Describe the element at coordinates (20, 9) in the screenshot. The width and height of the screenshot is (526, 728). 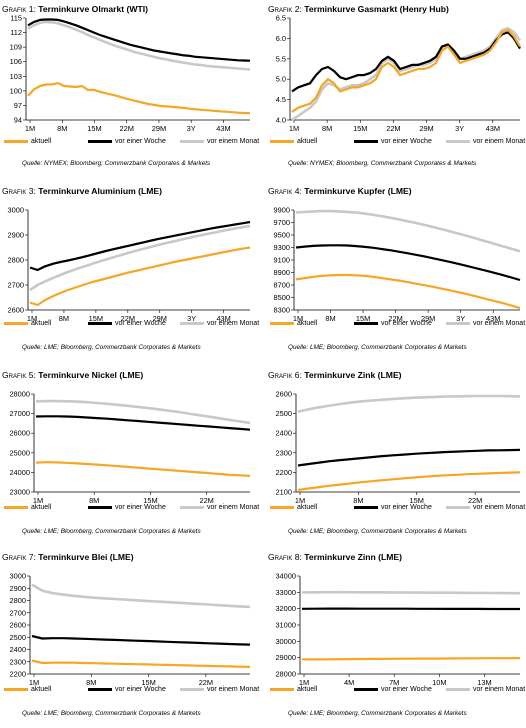
I see `chart-number: Grafik 1:` at that location.